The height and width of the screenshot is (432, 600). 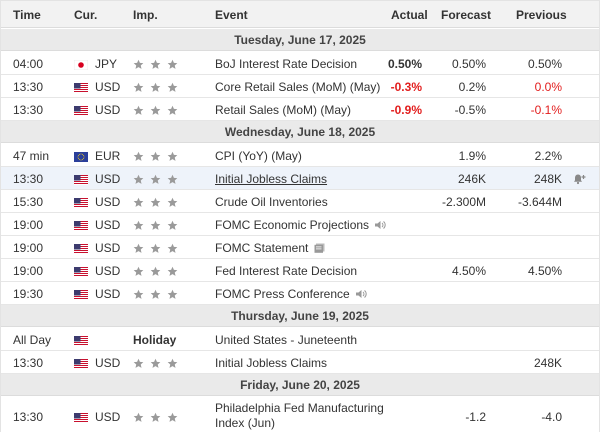 What do you see at coordinates (270, 248) in the screenshot?
I see `event-name: FOMC Statement` at bounding box center [270, 248].